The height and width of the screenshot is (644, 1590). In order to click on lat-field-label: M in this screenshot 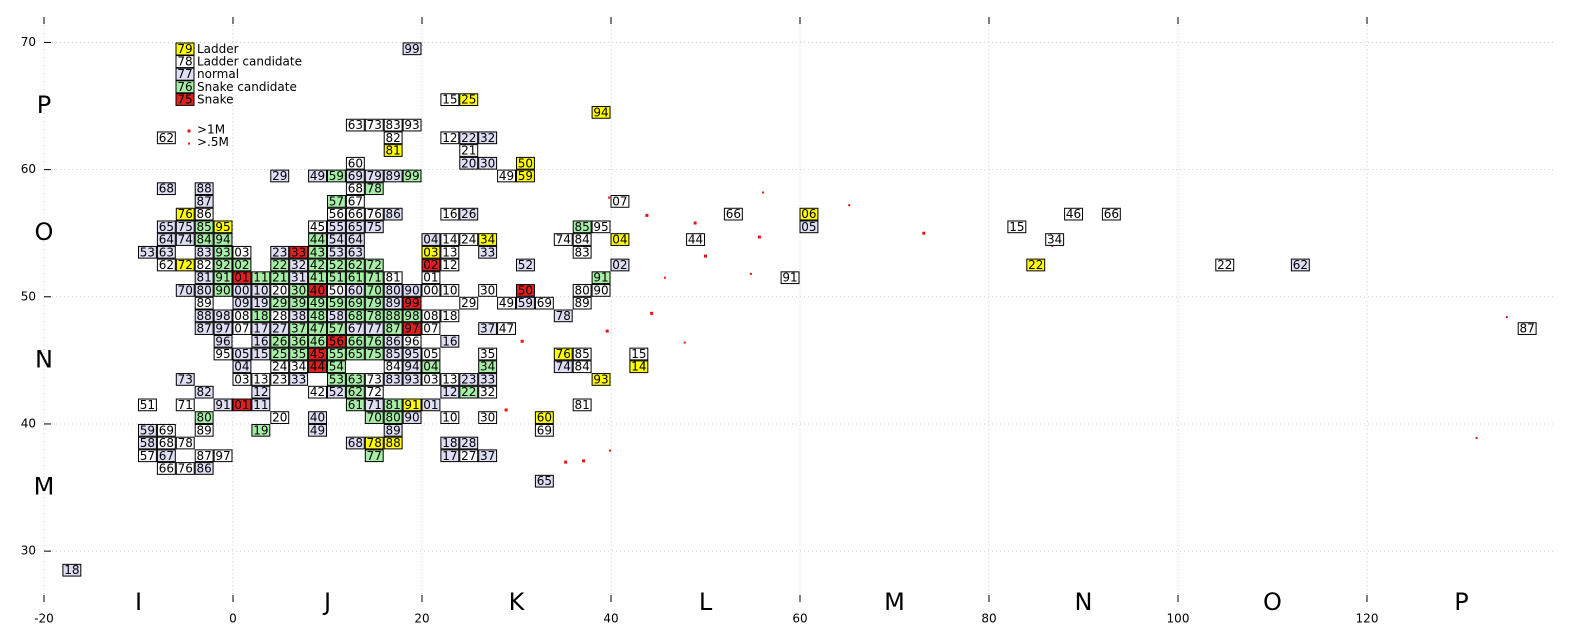, I will do `click(44, 487)`.